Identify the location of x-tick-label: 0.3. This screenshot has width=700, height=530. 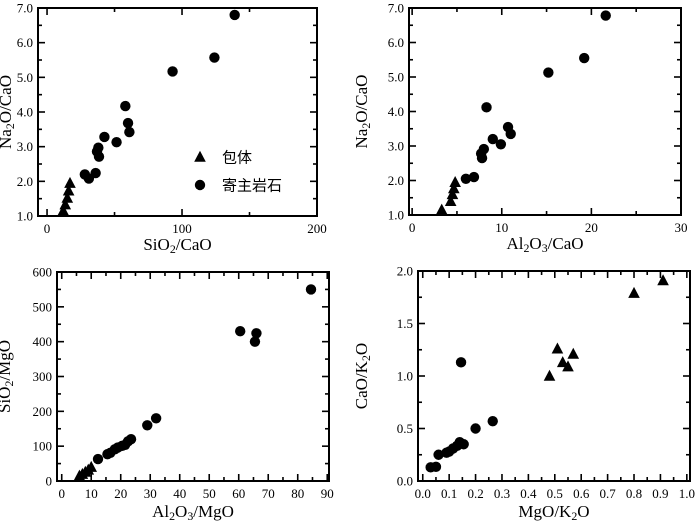
(502, 493).